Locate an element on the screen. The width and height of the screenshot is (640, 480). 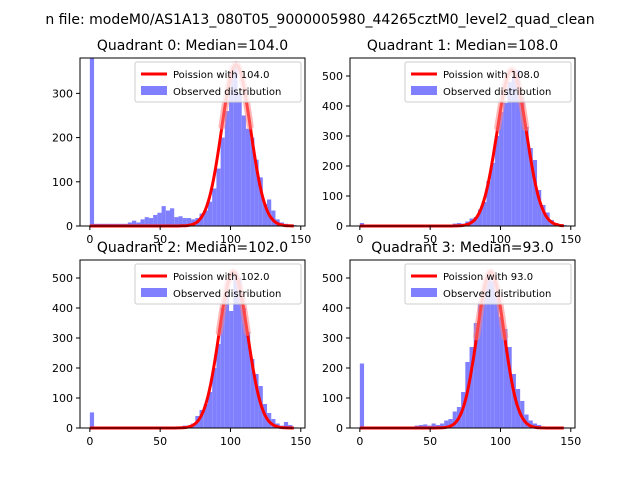
legend-fit-label: Poission with 93.0 is located at coordinates (488, 277).